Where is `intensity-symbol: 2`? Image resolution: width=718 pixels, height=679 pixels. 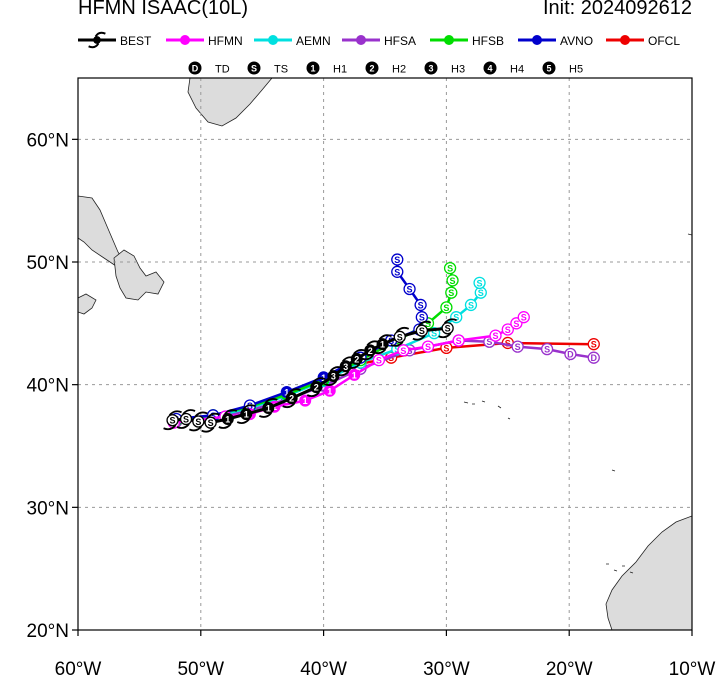 intensity-symbol: 2 is located at coordinates (371, 69).